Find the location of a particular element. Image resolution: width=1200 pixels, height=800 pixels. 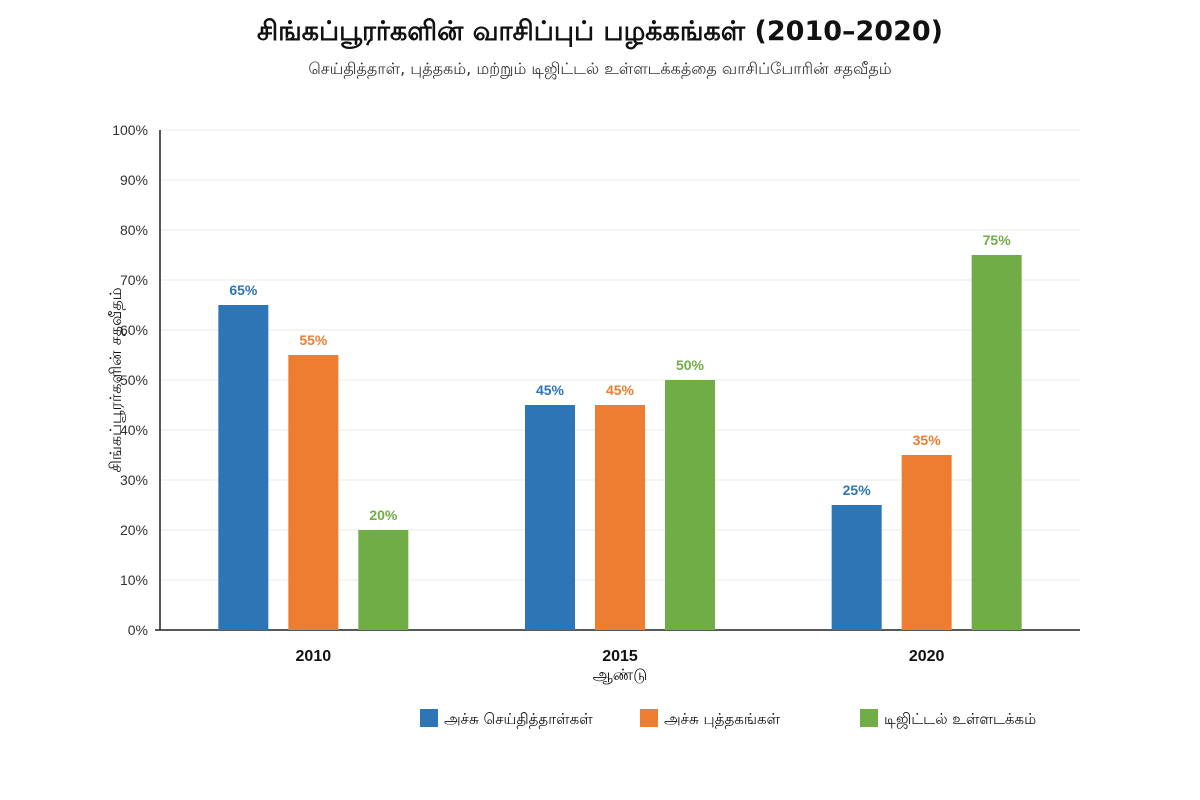

legend-label: டிஜிட்டல் உள்ளடக்கம் is located at coordinates (960, 719).